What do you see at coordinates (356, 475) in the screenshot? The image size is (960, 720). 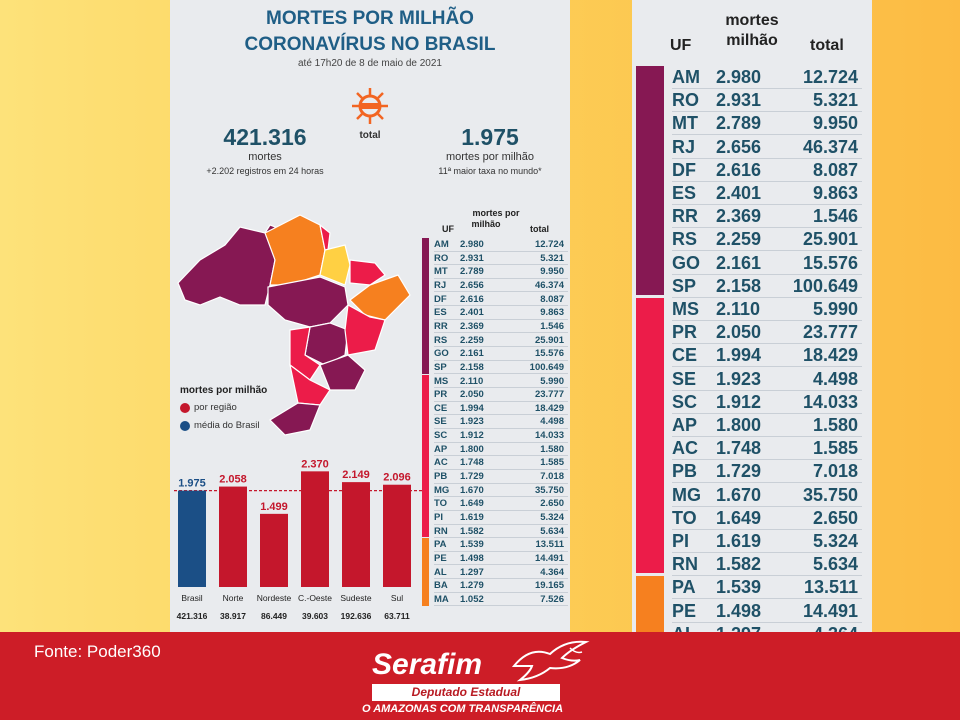 I see `bar-value-label: 2.149` at bounding box center [356, 475].